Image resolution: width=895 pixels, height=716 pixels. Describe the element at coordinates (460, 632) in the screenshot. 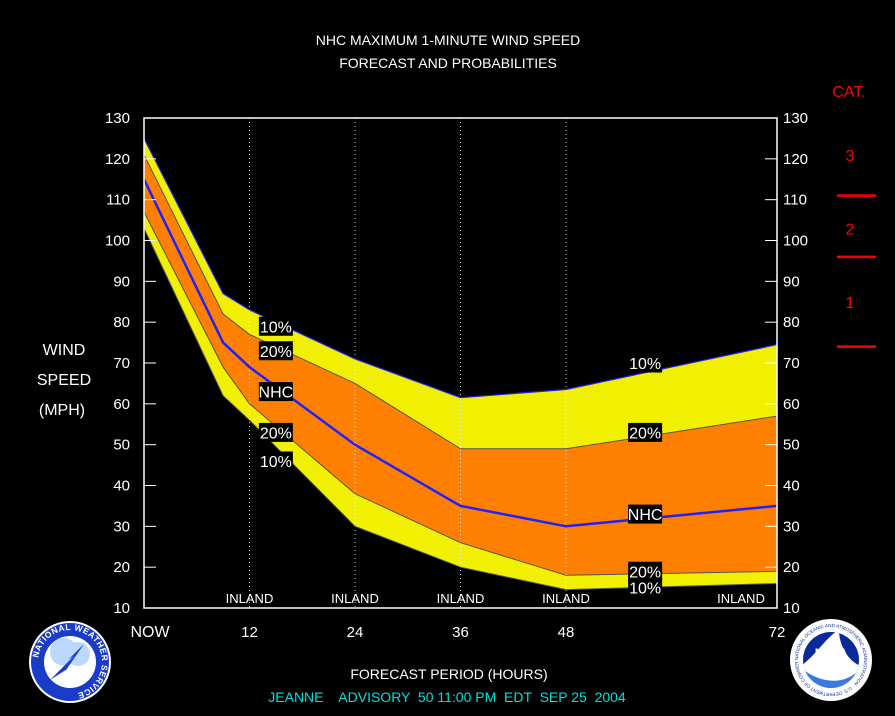

I see `x-tick-label-36: 36` at that location.